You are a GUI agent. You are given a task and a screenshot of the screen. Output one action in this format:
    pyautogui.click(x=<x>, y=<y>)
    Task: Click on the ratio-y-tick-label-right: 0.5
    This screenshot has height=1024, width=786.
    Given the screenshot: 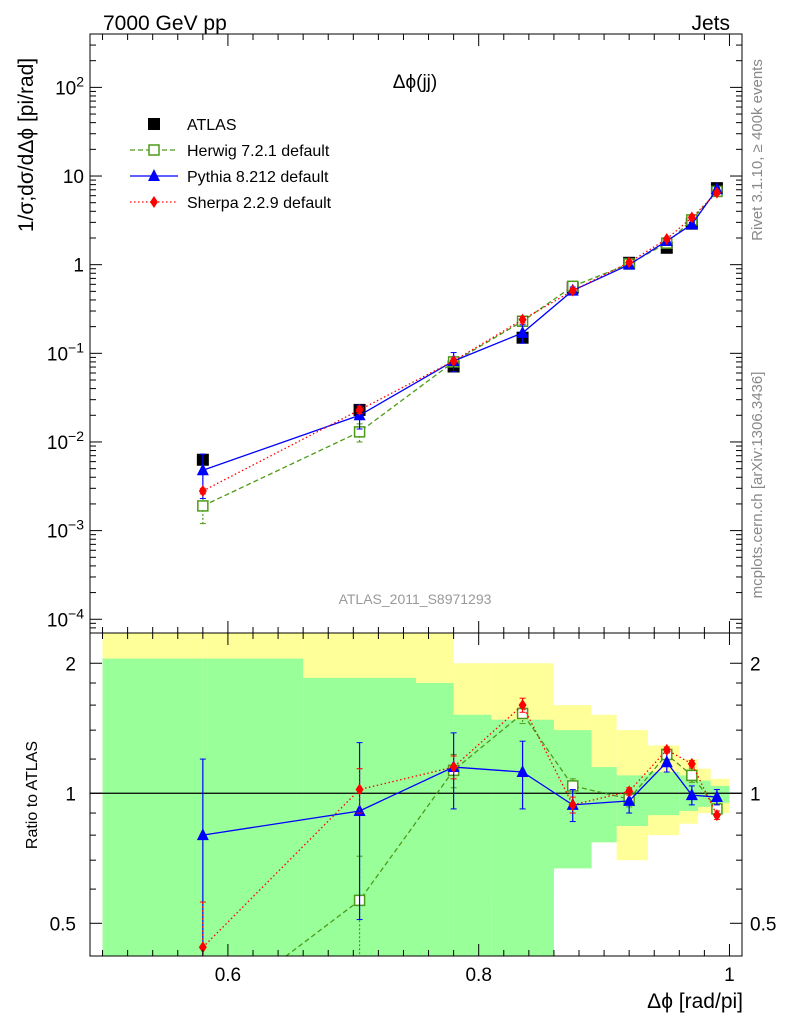 What is the action you would take?
    pyautogui.click(x=763, y=924)
    